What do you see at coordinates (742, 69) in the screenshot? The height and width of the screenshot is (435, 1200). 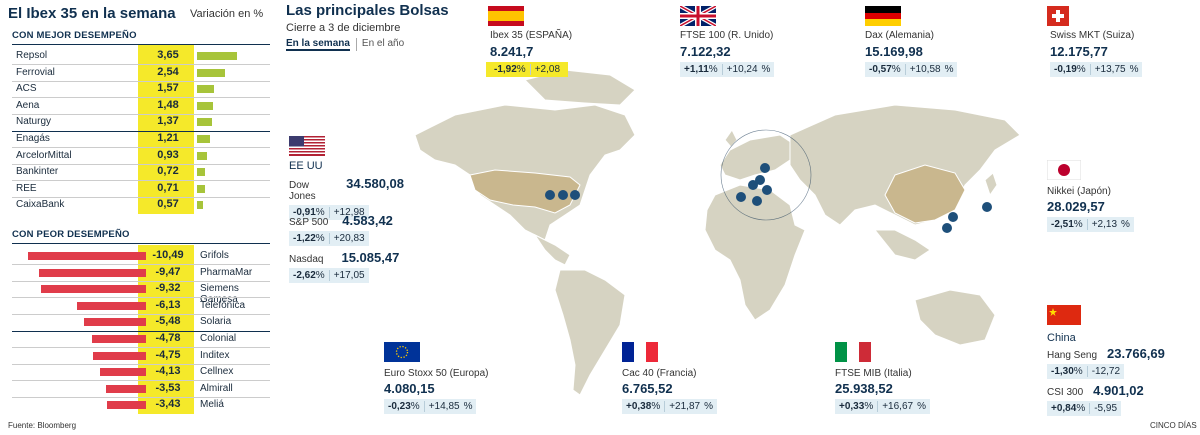 I see `year-change: +10,24` at bounding box center [742, 69].